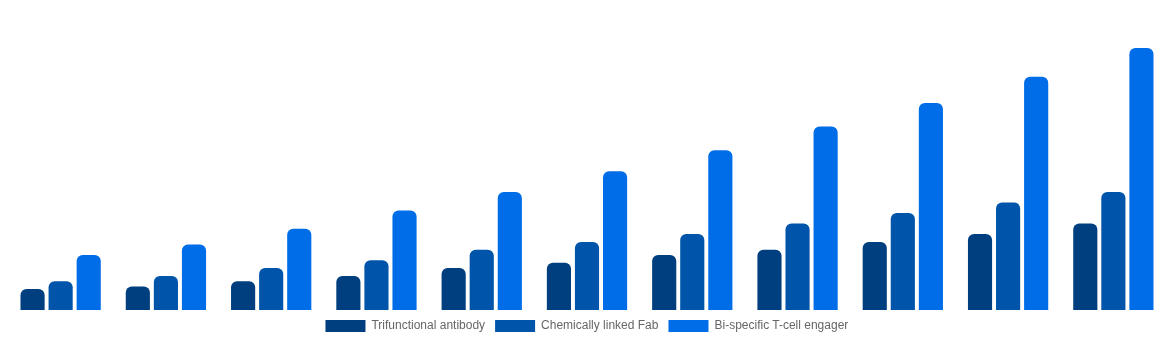  What do you see at coordinates (781, 325) in the screenshot?
I see `legend-label: Bi-specific T-cell engager` at bounding box center [781, 325].